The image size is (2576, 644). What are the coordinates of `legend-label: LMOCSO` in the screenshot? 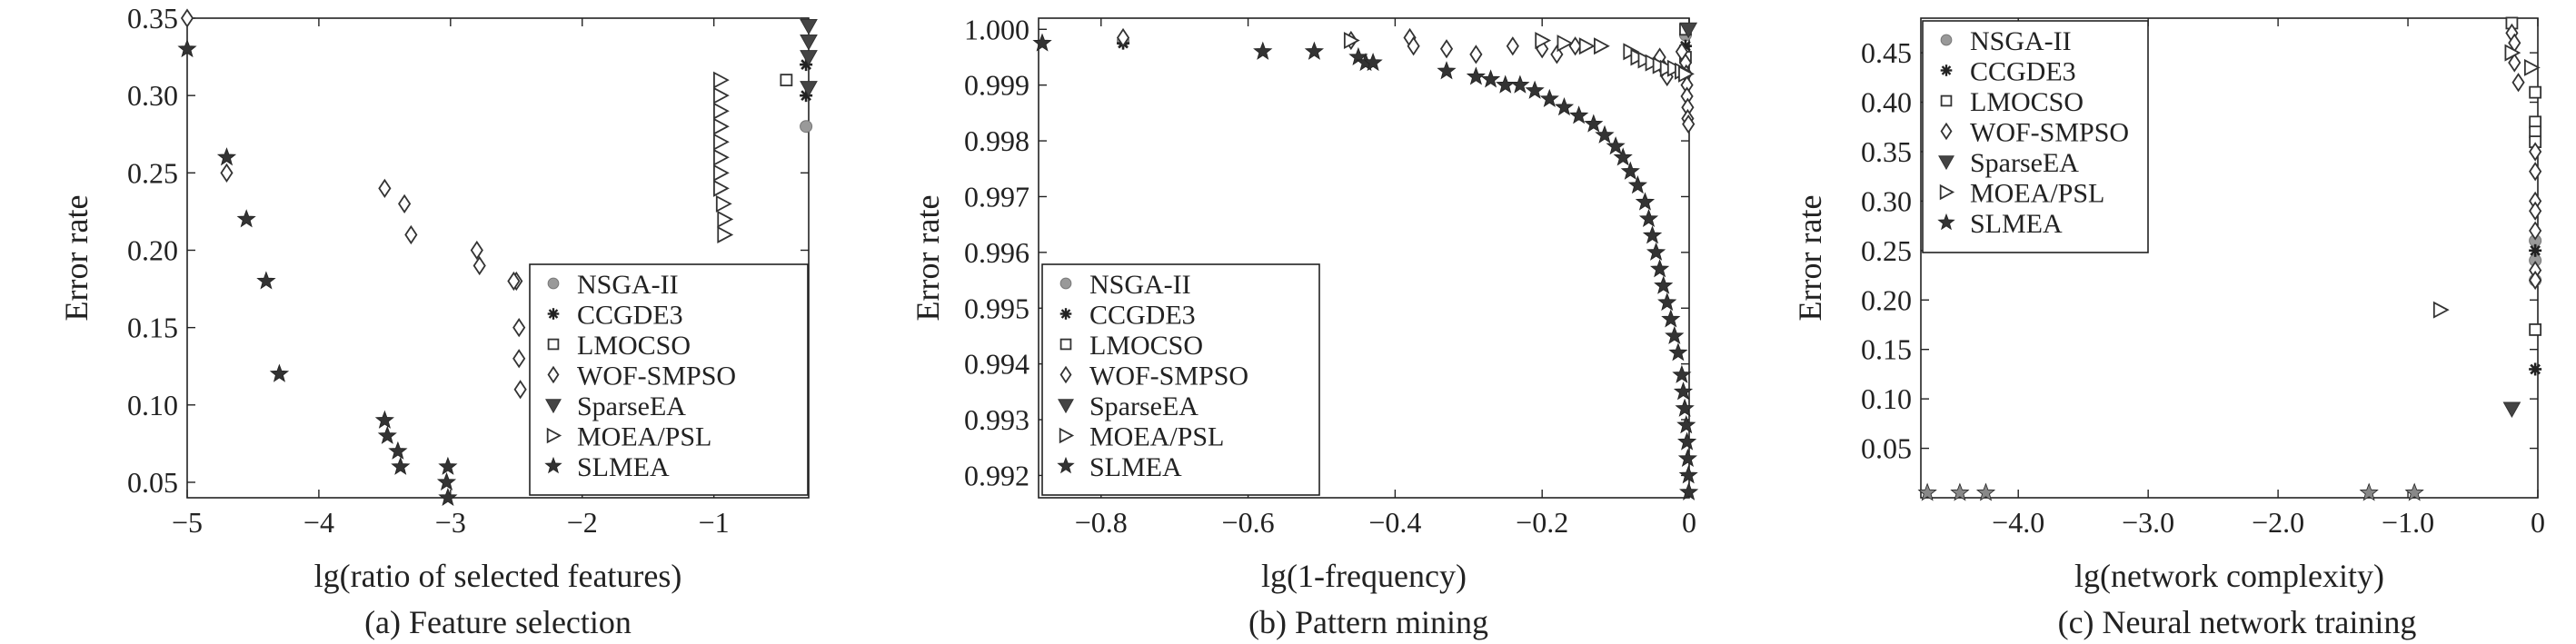 It's located at (2027, 102).